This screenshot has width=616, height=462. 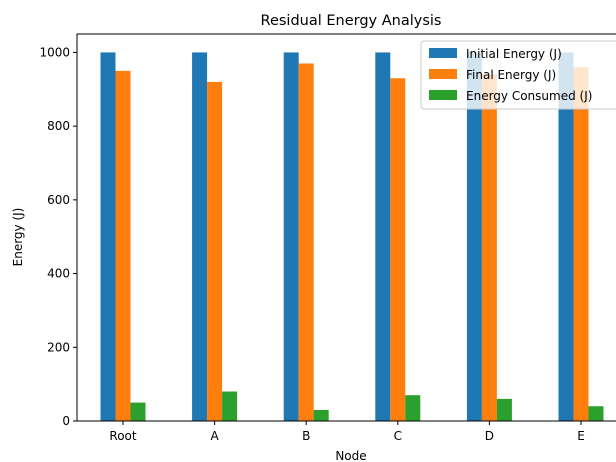 What do you see at coordinates (214, 436) in the screenshot?
I see `x-tick-label: A` at bounding box center [214, 436].